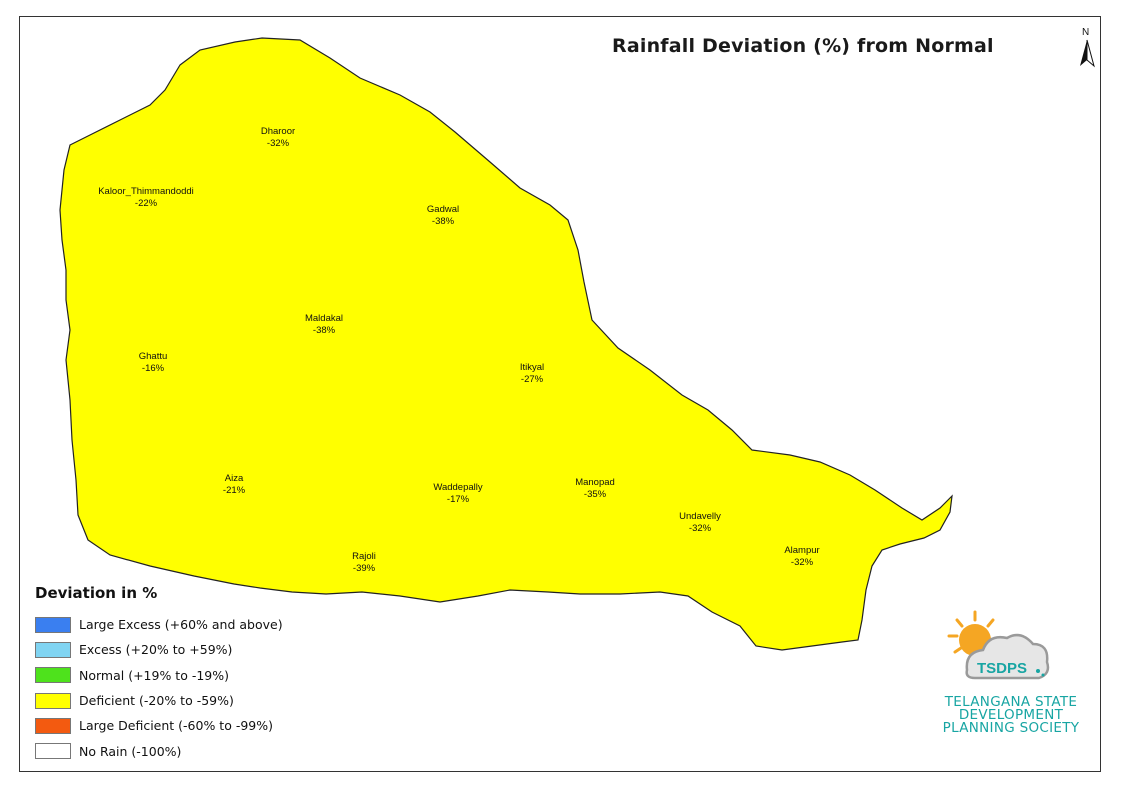  I want to click on mandal-value-manopad: -35%, so click(595, 494).